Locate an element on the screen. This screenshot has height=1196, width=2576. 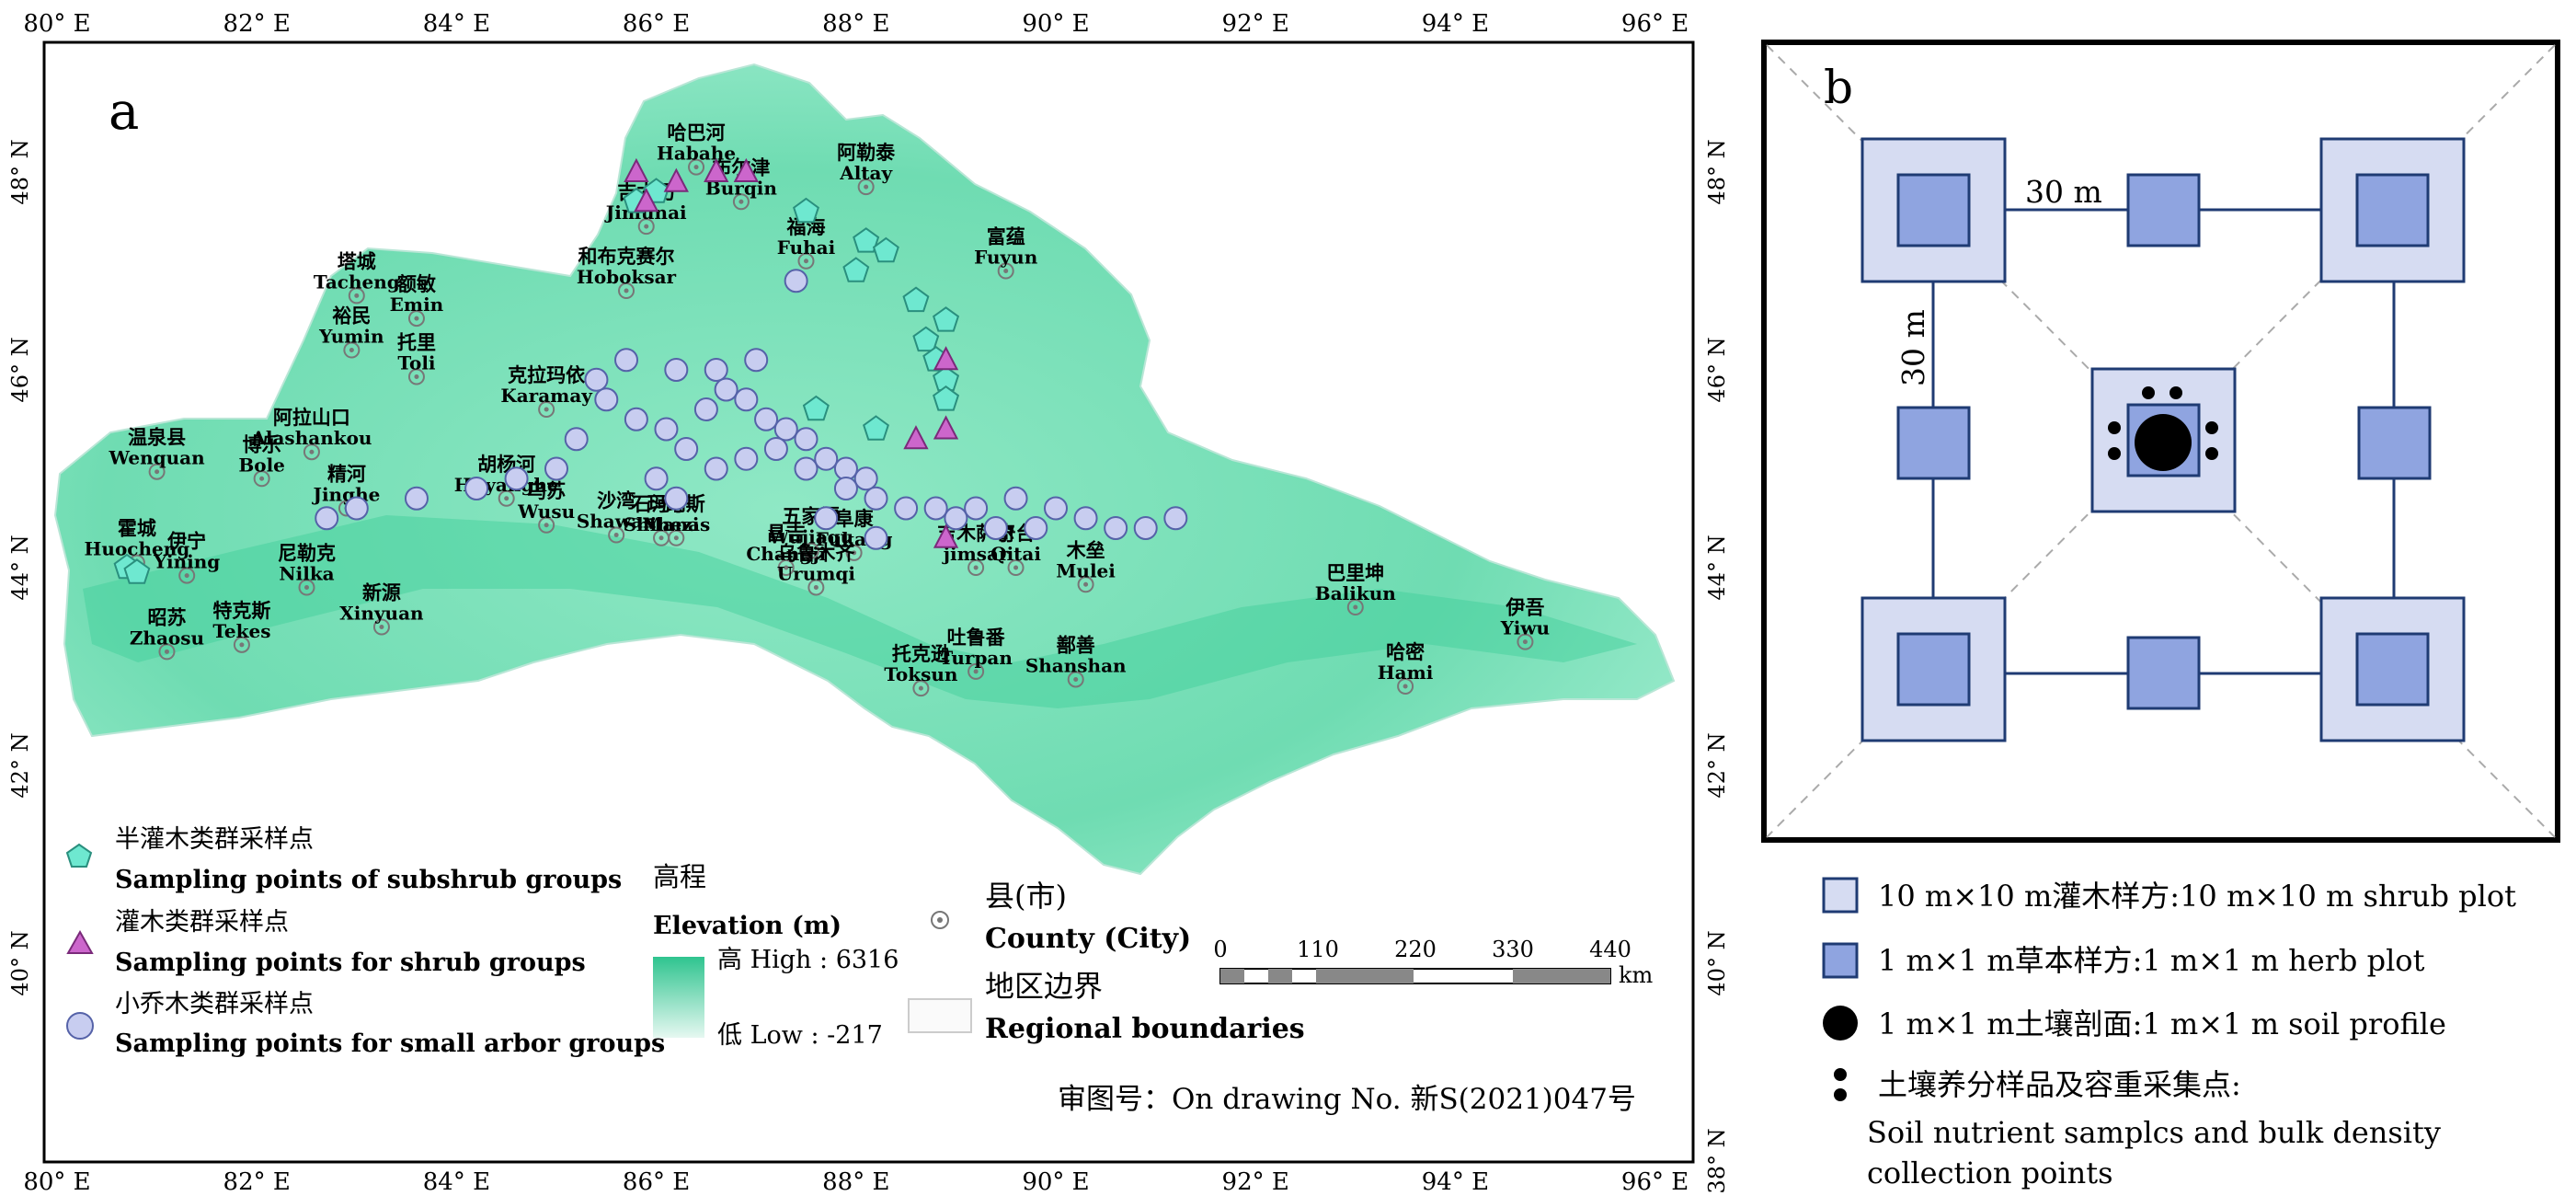
place-label-en: Toksun is located at coordinates (921, 674).